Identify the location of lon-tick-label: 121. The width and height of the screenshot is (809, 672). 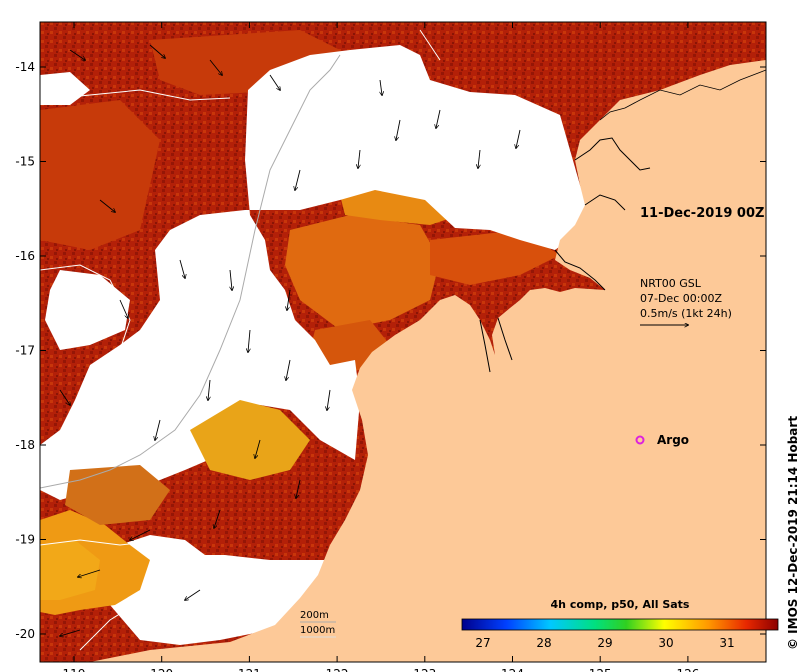
(249, 669).